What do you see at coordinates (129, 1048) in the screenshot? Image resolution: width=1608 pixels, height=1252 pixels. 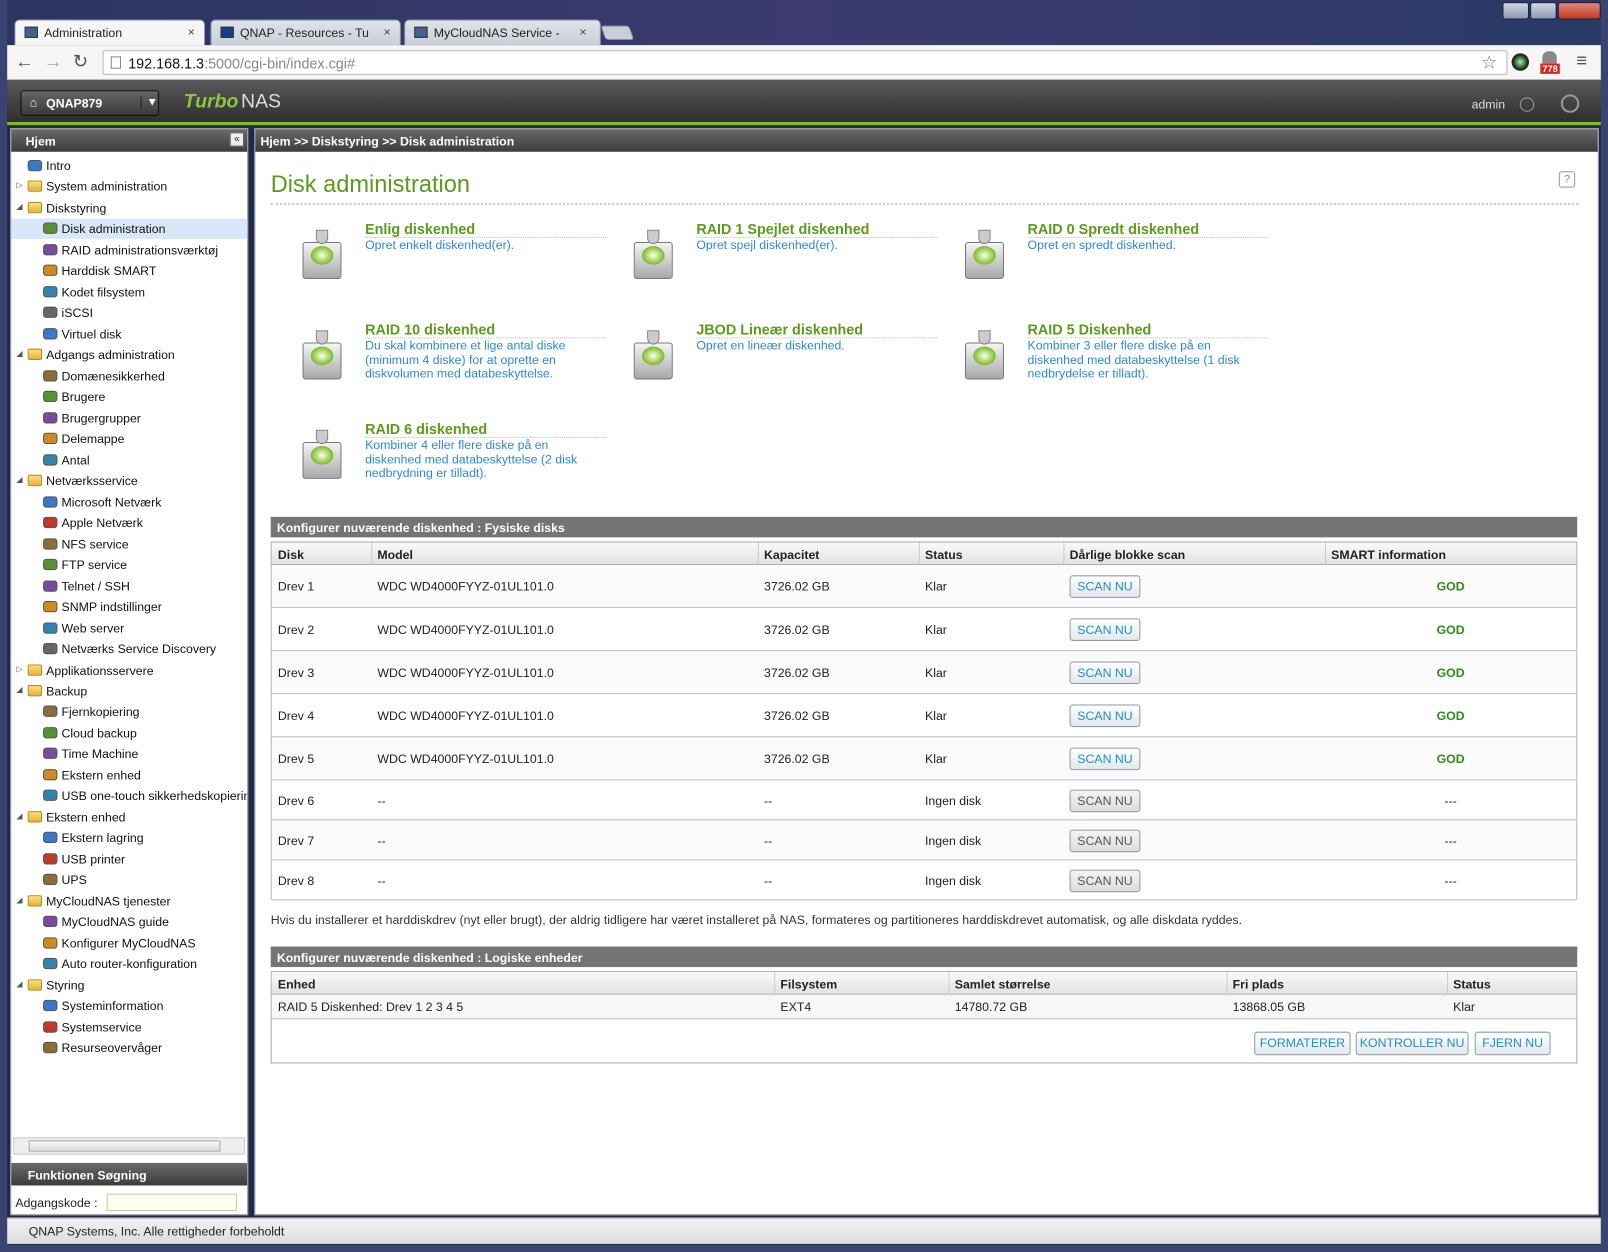 I see `nav-item: Resurseovervåger` at bounding box center [129, 1048].